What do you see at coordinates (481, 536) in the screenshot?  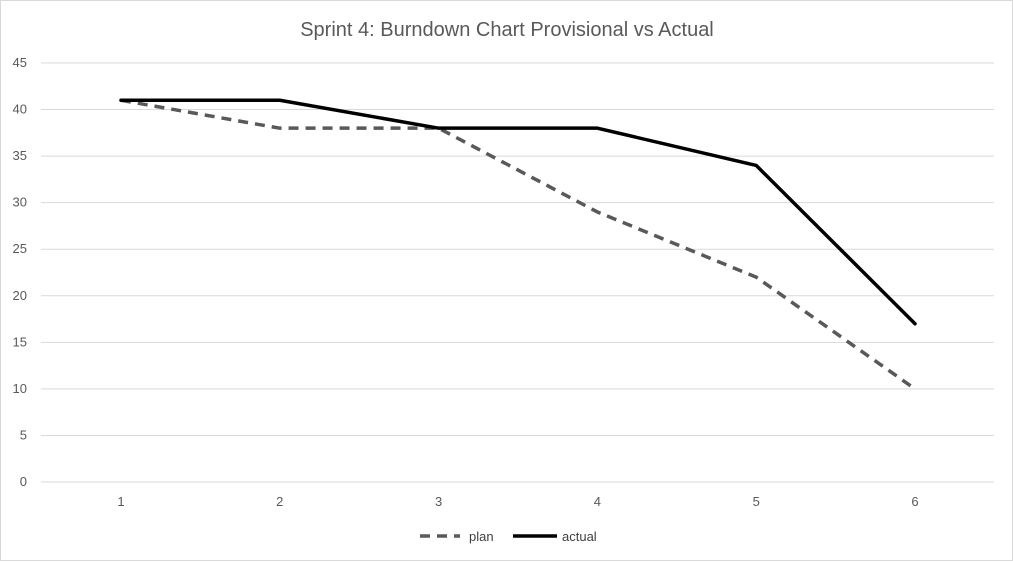 I see `legend-label-plan: plan` at bounding box center [481, 536].